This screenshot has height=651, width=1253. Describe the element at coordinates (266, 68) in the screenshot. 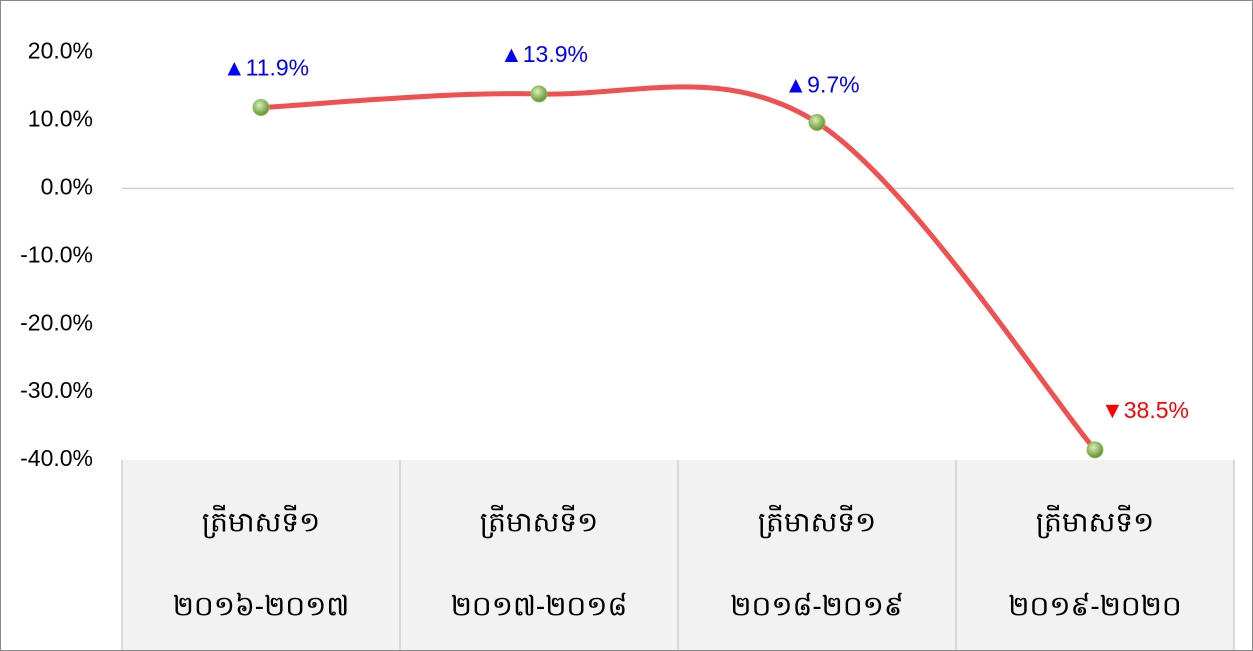

I see `data-label: ▲11.9%` at that location.